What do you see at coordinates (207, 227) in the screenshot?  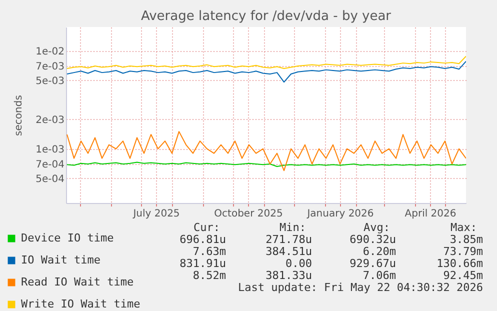 I see `text: Cur:` at bounding box center [207, 227].